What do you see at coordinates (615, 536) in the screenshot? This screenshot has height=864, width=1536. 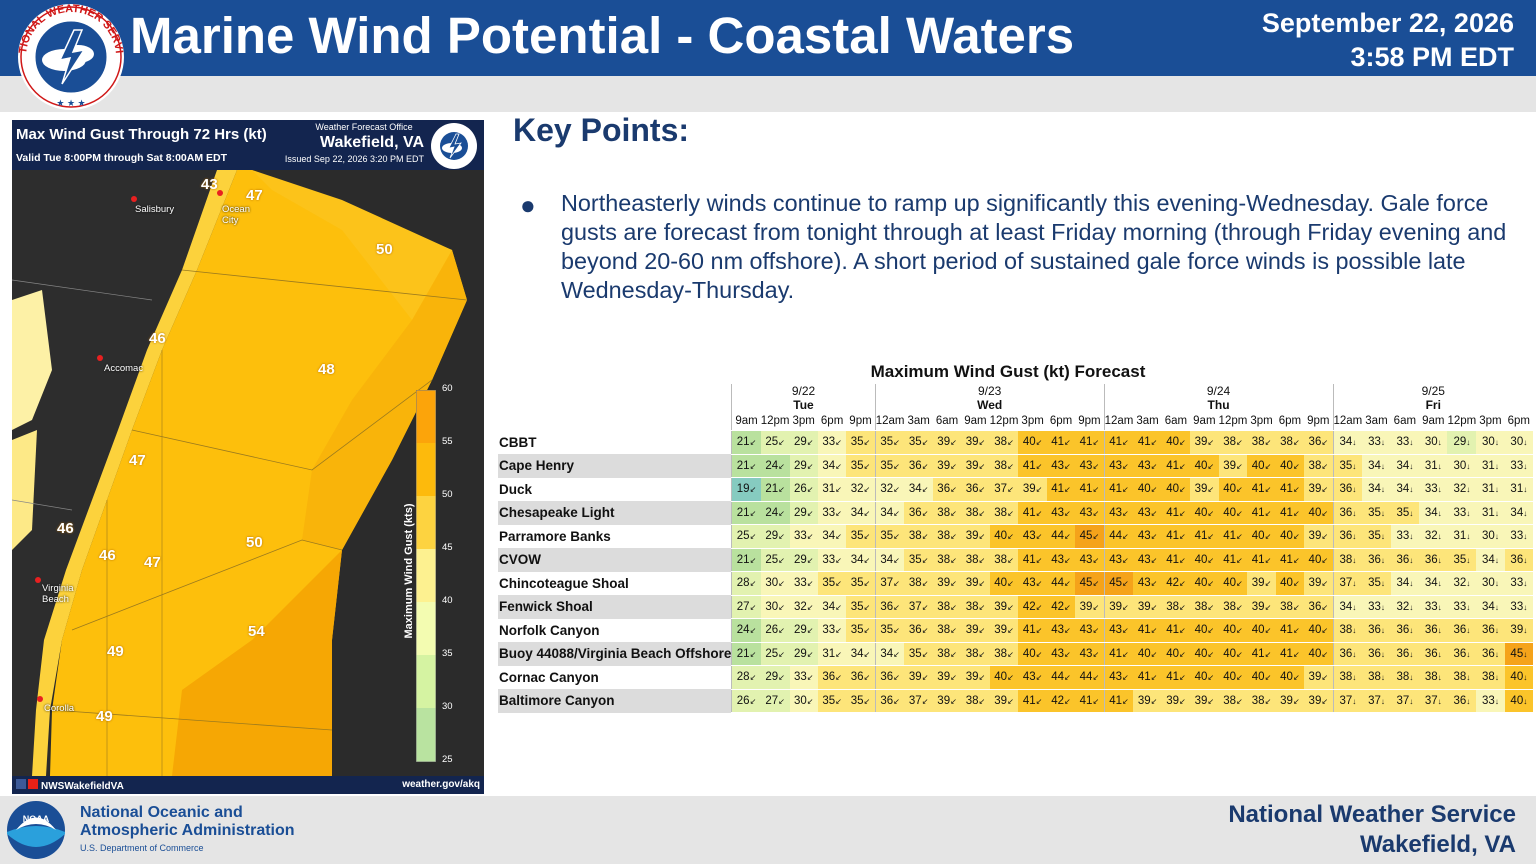 I see `site-name: Parramore Banks` at bounding box center [615, 536].